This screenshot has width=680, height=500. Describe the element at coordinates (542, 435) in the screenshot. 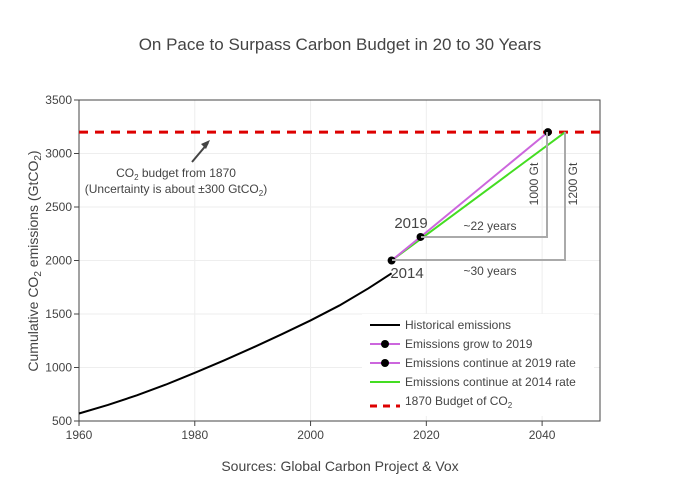

I see `x-tick-label: 2040` at that location.